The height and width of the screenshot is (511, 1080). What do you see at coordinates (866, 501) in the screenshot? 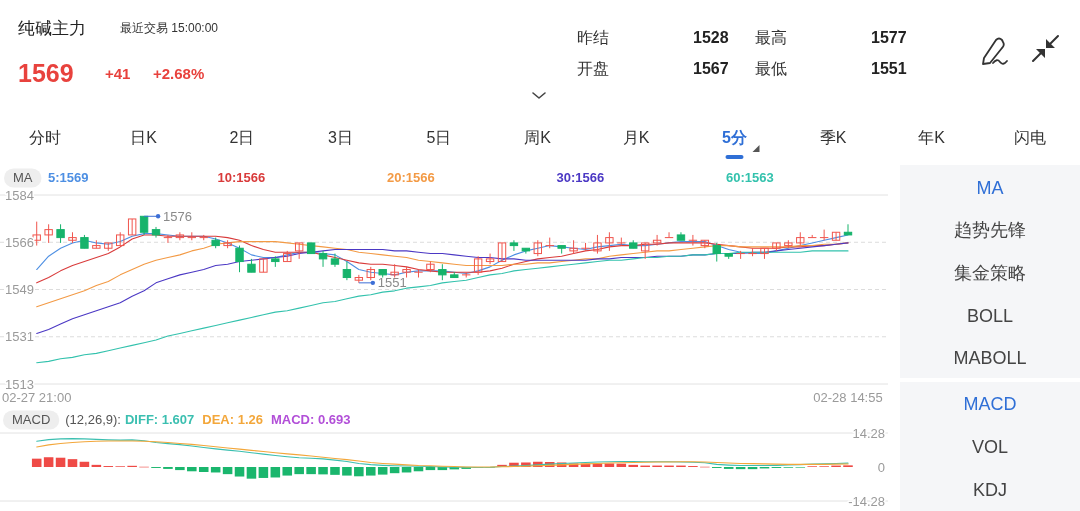
I see `y-tick-label: -14.28` at bounding box center [866, 501].